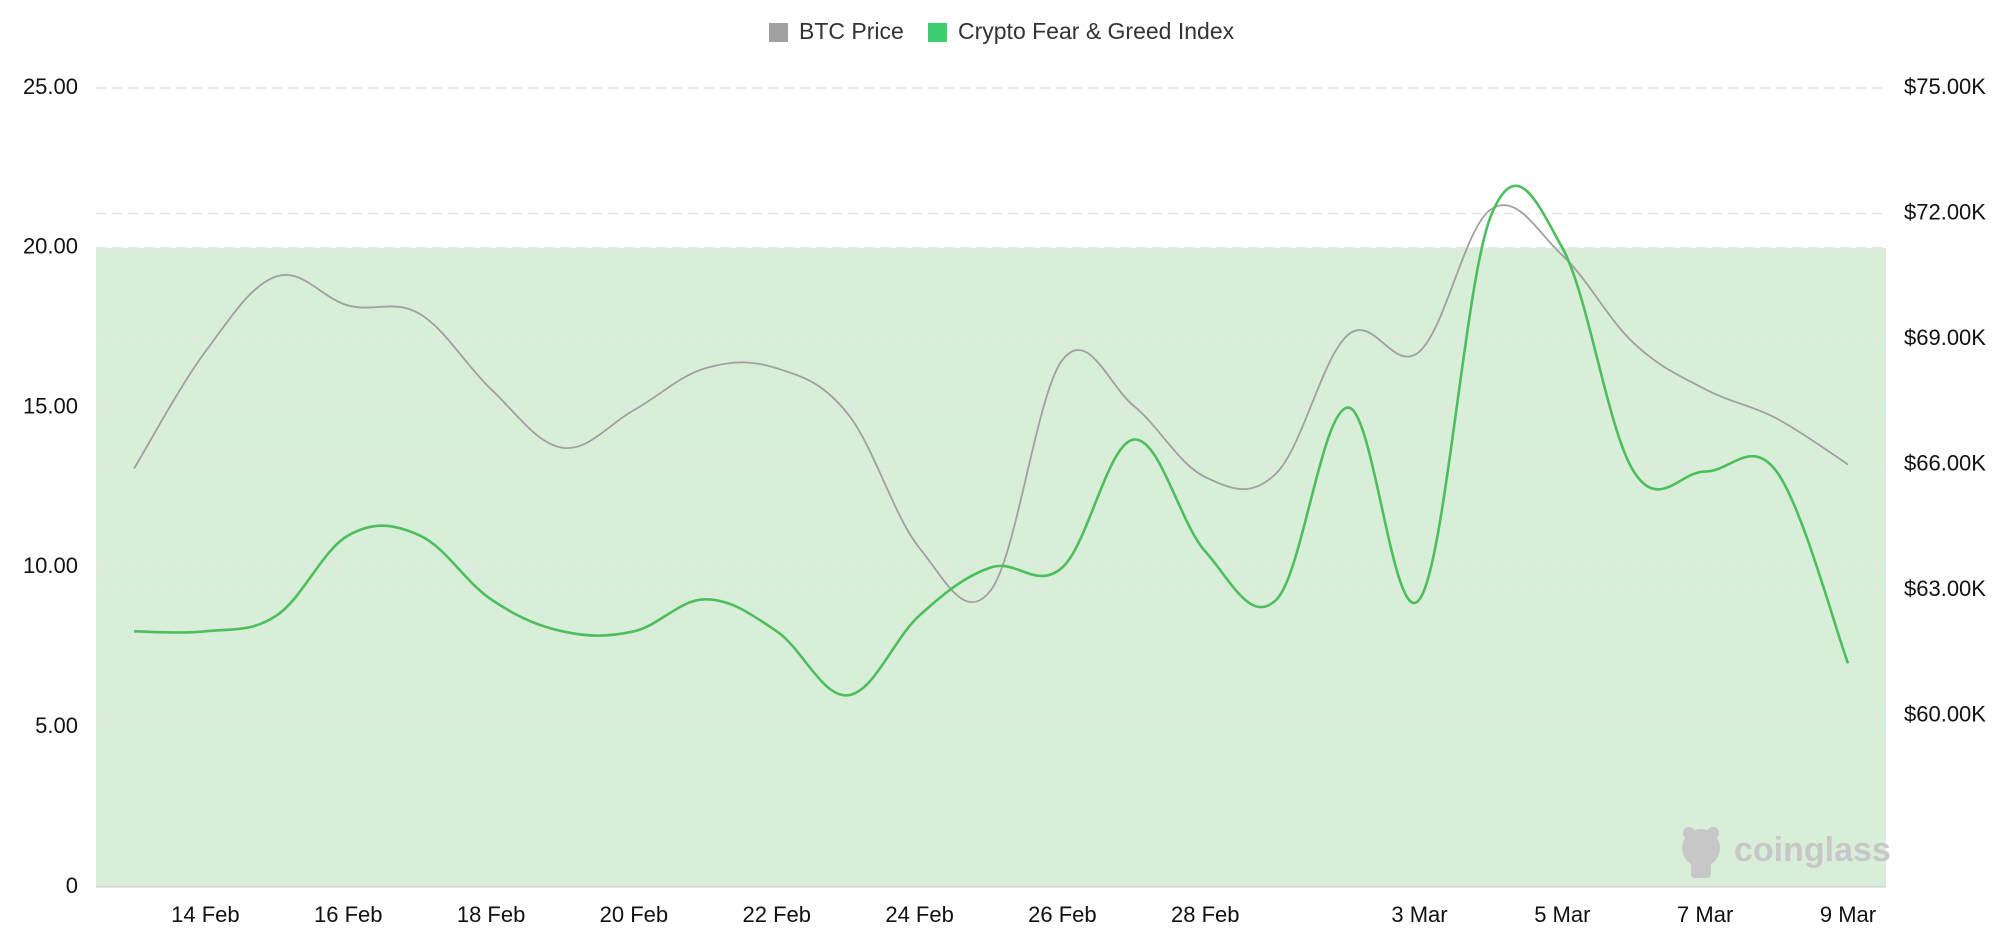 The height and width of the screenshot is (947, 2010). I want to click on legend-label-btc-price: BTC Price, so click(851, 31).